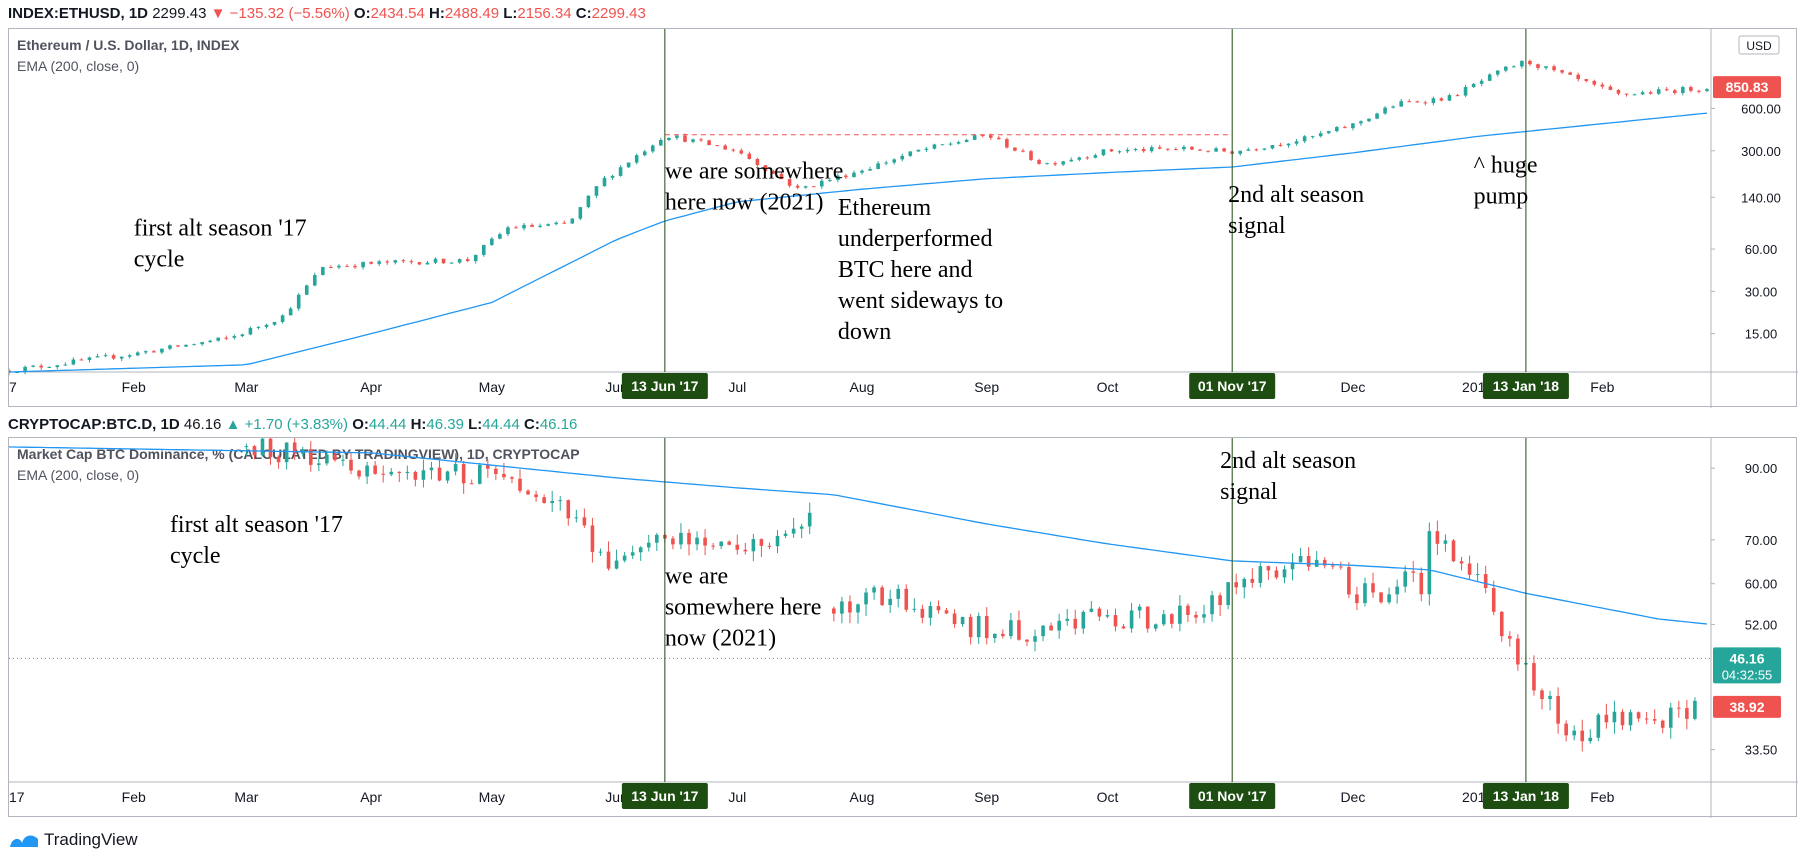 The image size is (1805, 864). What do you see at coordinates (1746, 658) in the screenshot?
I see `price-label: 46.16` at bounding box center [1746, 658].